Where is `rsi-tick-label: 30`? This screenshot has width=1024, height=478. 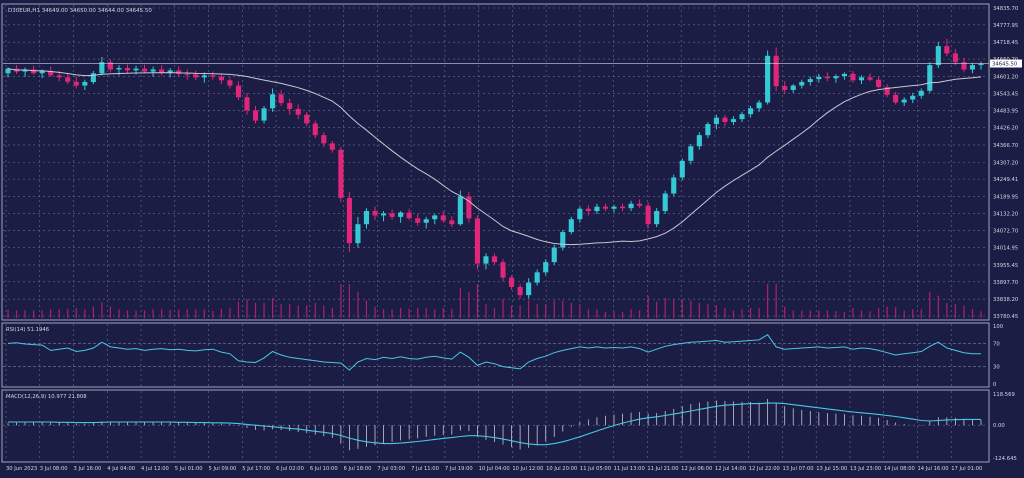
rsi-tick-label: 30 is located at coordinates (996, 368).